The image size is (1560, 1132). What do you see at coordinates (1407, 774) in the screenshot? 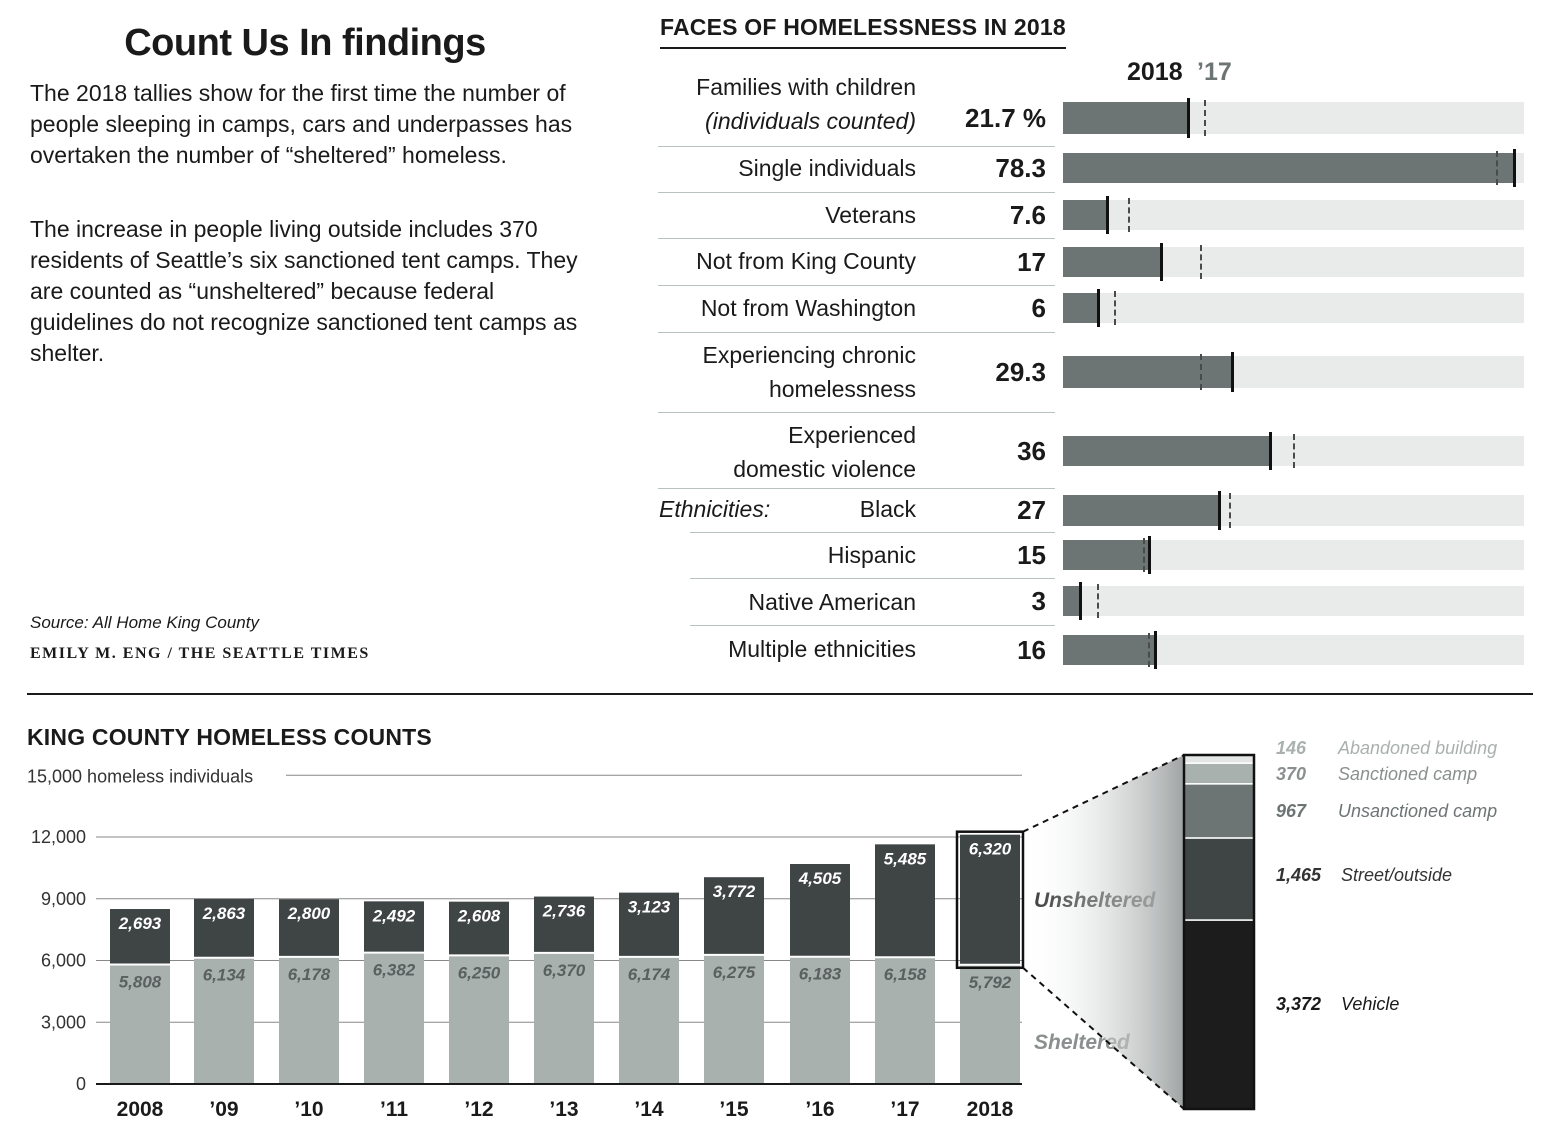
I see `breakdown-name-label: Sanctioned camp` at bounding box center [1407, 774].